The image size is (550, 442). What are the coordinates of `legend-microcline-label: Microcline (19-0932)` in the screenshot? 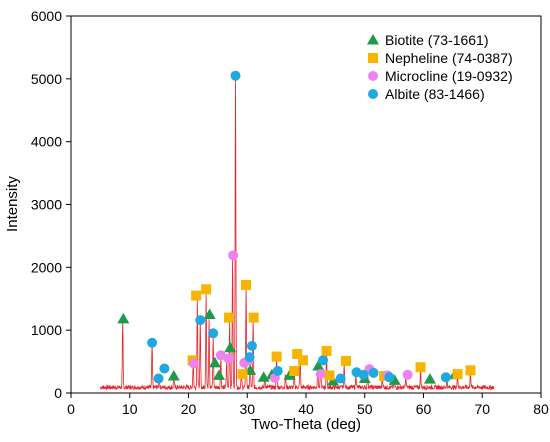 It's located at (449, 76).